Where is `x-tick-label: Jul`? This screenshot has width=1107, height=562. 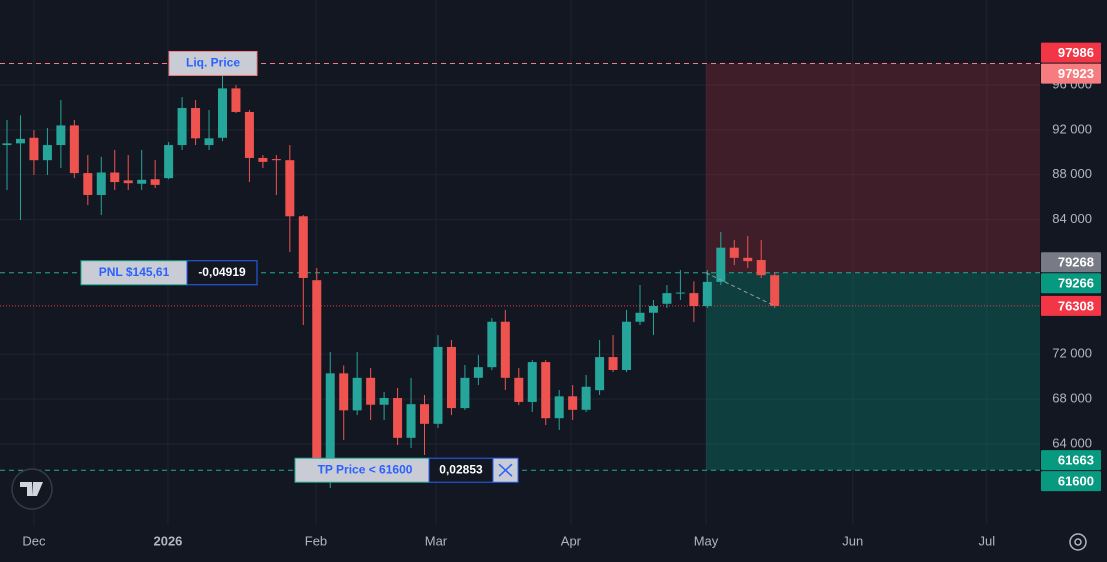 x-tick-label: Jul is located at coordinates (986, 540).